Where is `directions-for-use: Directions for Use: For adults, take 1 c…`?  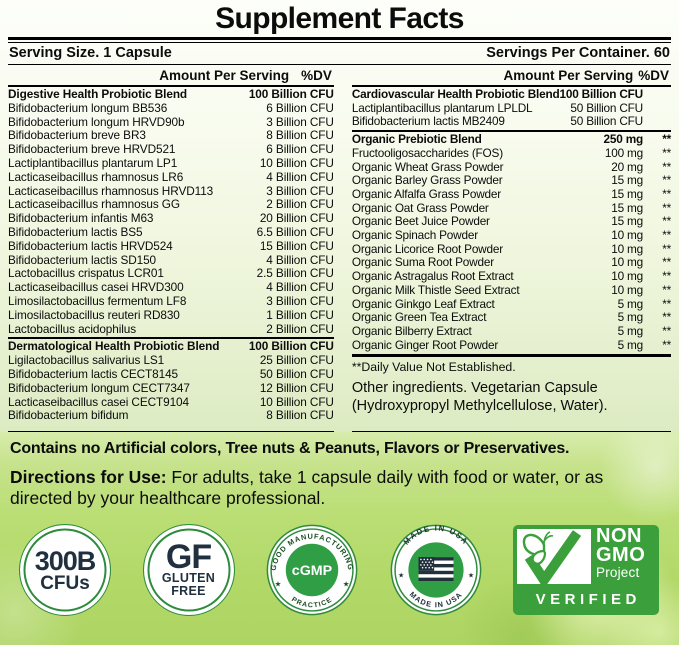
directions-for-use: Directions for Use: For adults, take 1 c… is located at coordinates (339, 488).